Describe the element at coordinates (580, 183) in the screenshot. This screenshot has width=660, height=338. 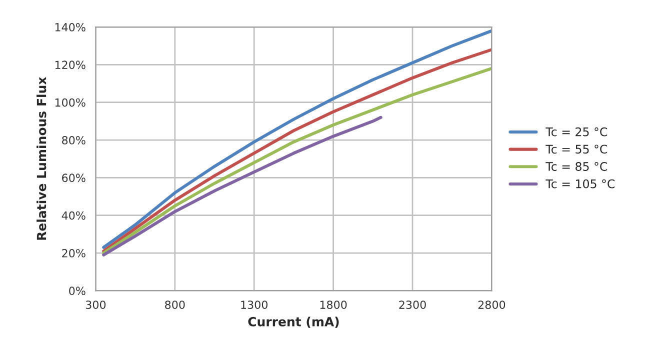
I see `legend-label: Tc = 105 °C` at that location.